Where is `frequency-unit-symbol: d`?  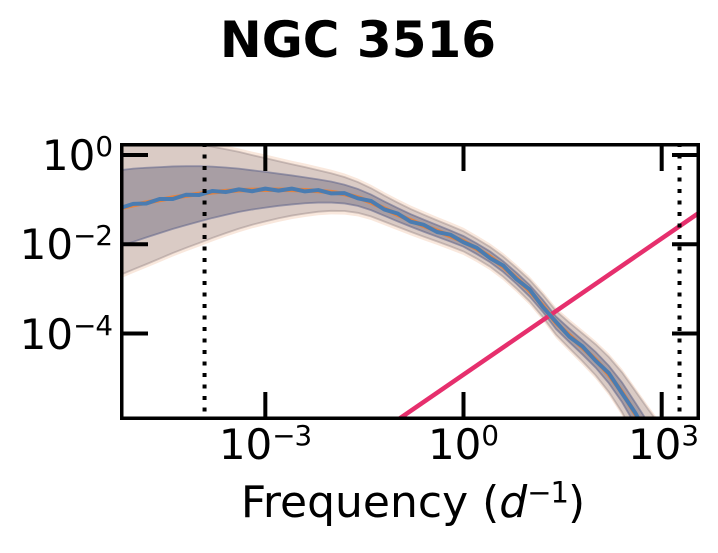
frequency-unit-symbol: d is located at coordinates (513, 502).